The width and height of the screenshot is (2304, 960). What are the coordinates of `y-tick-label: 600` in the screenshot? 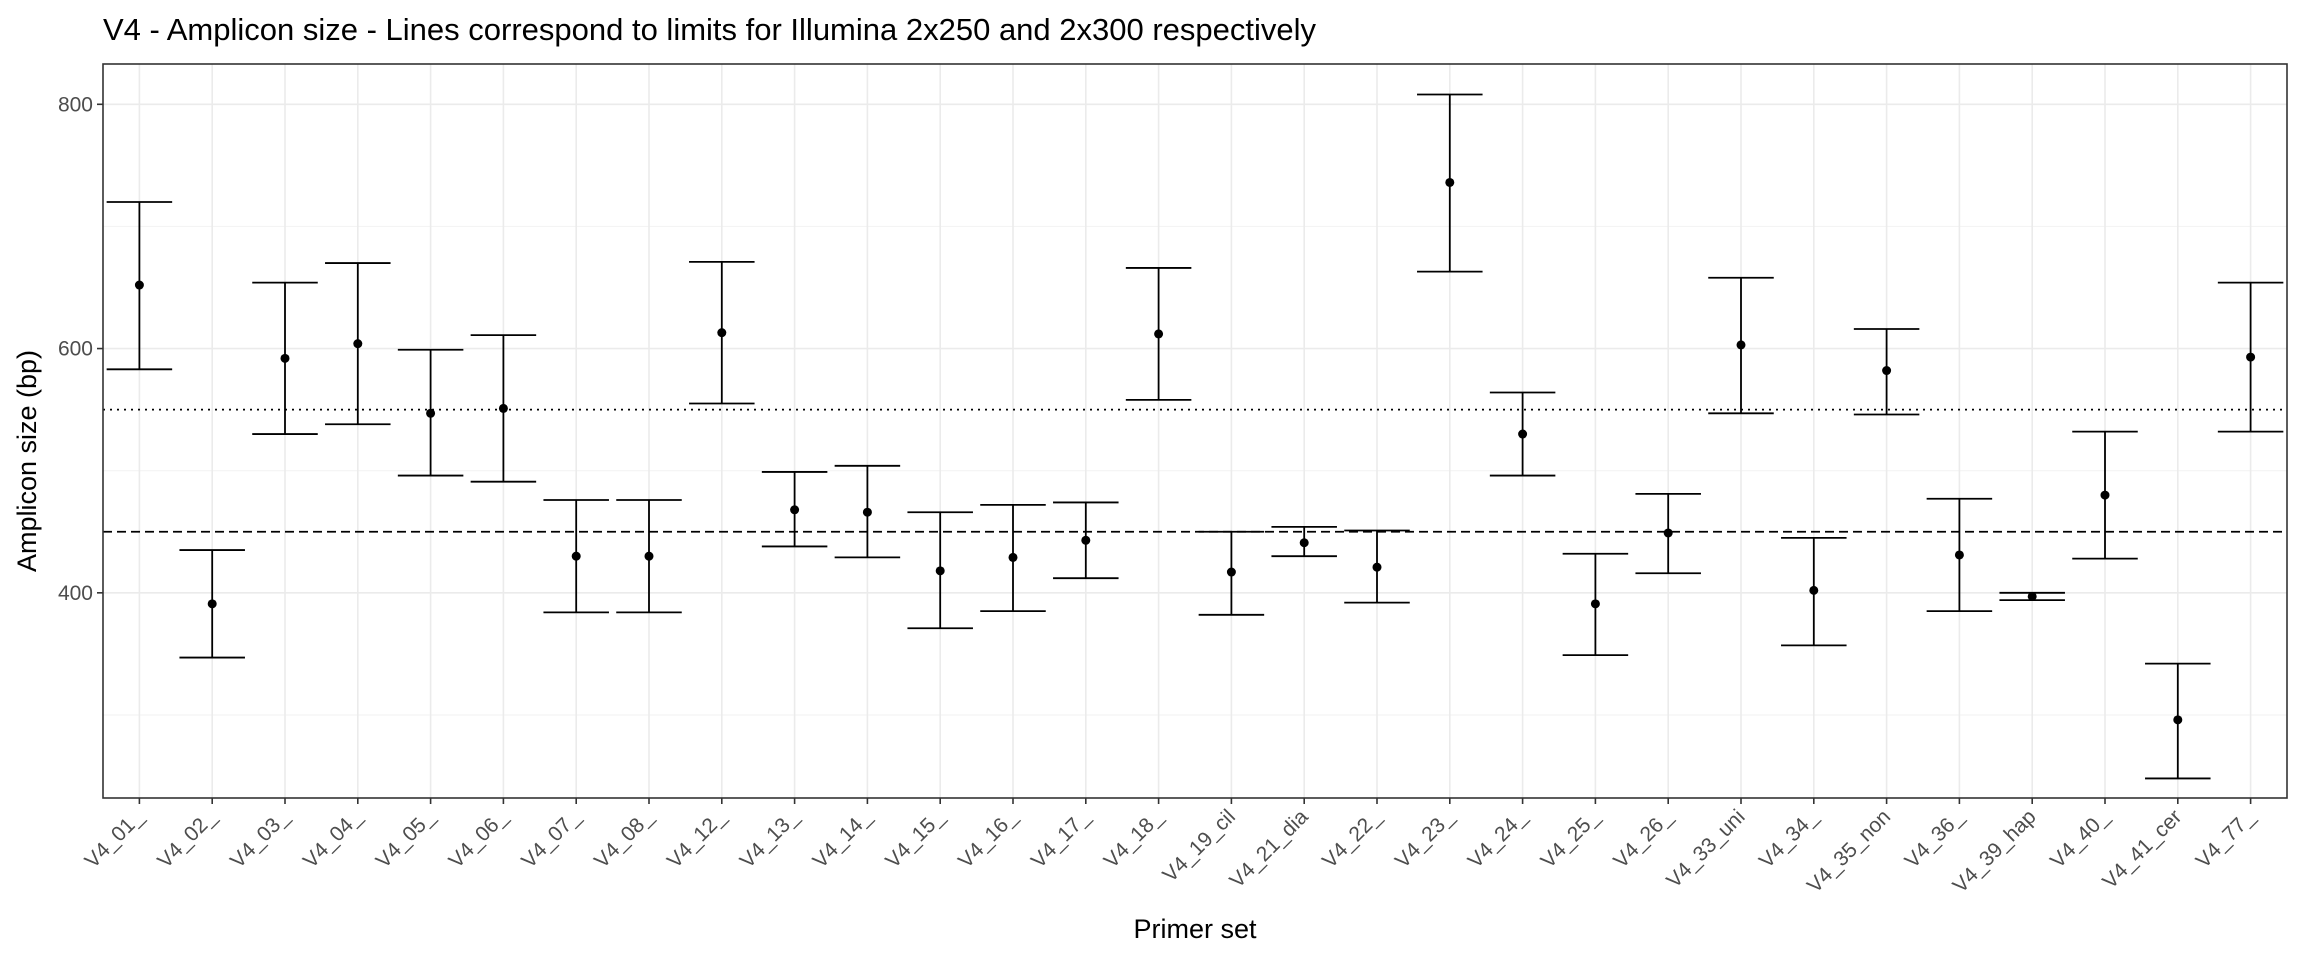 It's located at (75, 349).